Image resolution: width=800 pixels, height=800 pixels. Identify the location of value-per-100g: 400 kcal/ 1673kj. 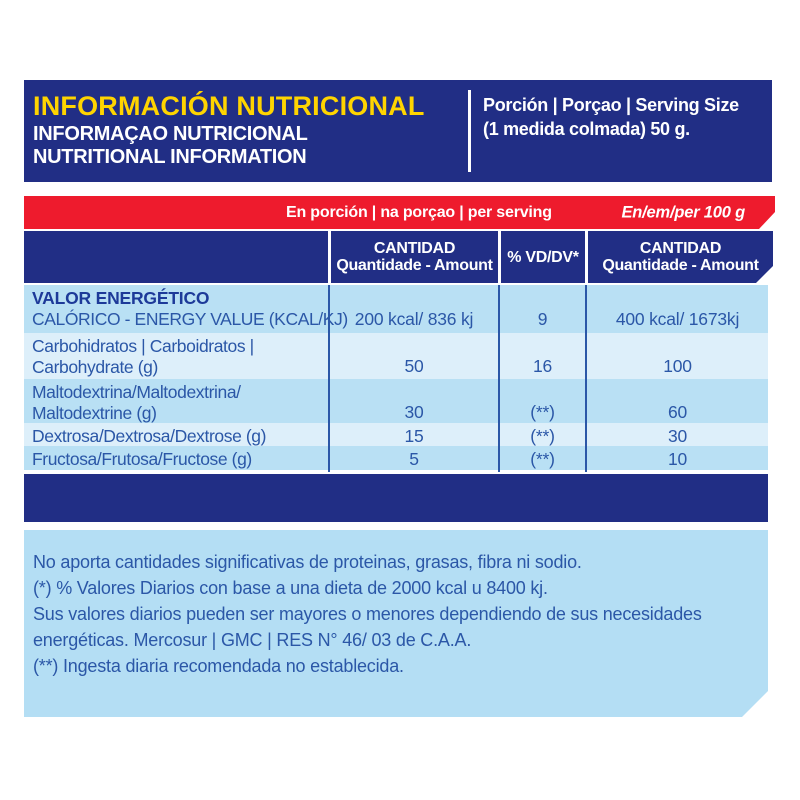
(676, 309).